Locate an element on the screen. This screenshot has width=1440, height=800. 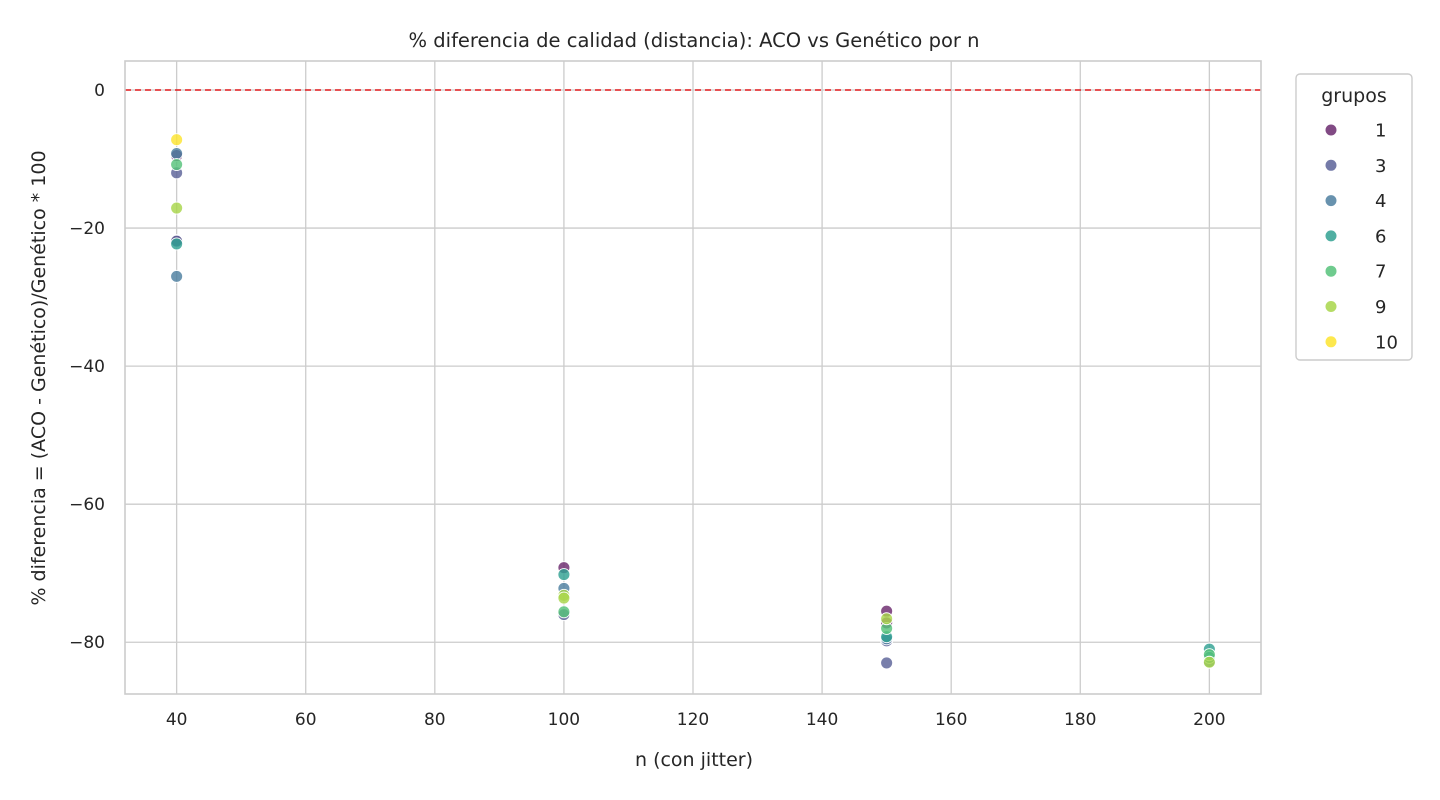
legend-label-4: 4 is located at coordinates (1380, 201).